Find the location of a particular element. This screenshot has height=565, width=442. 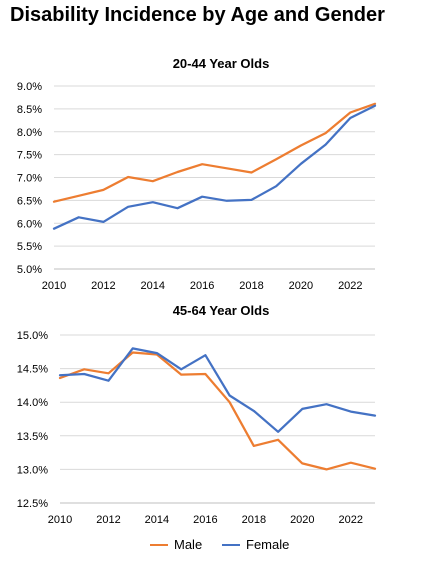

legend-label-male: Male is located at coordinates (188, 544).